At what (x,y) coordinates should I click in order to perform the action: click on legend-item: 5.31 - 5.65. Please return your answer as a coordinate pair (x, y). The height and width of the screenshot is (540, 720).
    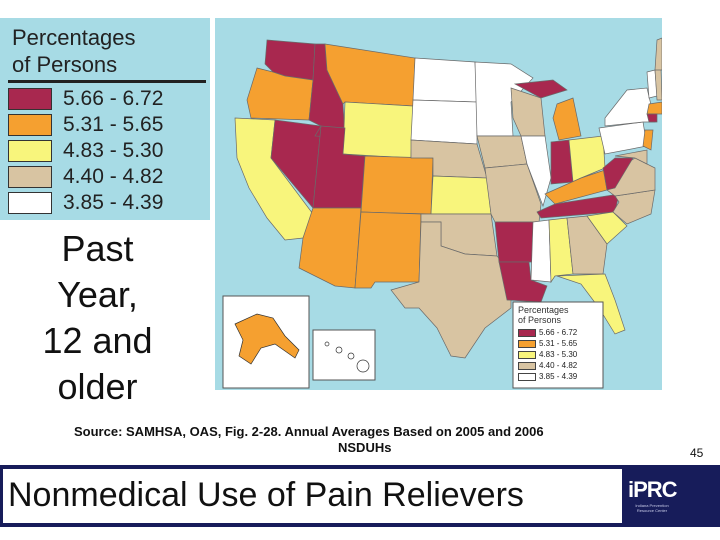
    Looking at the image, I should click on (108, 126).